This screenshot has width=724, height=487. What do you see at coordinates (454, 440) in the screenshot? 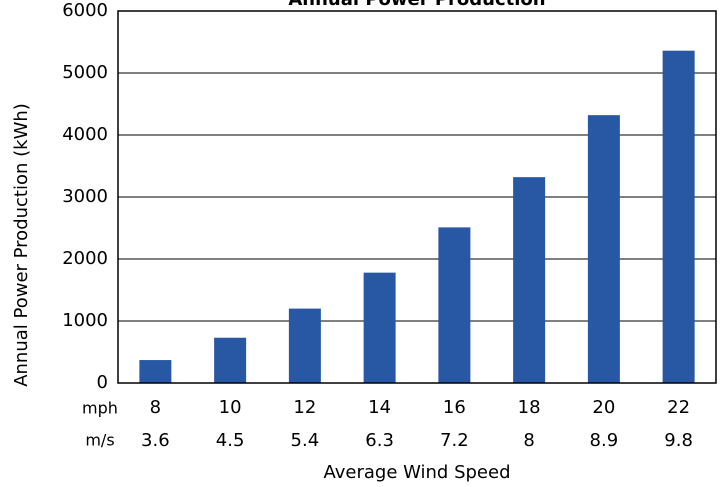
I see `x-secondary-label: 7.2` at bounding box center [454, 440].